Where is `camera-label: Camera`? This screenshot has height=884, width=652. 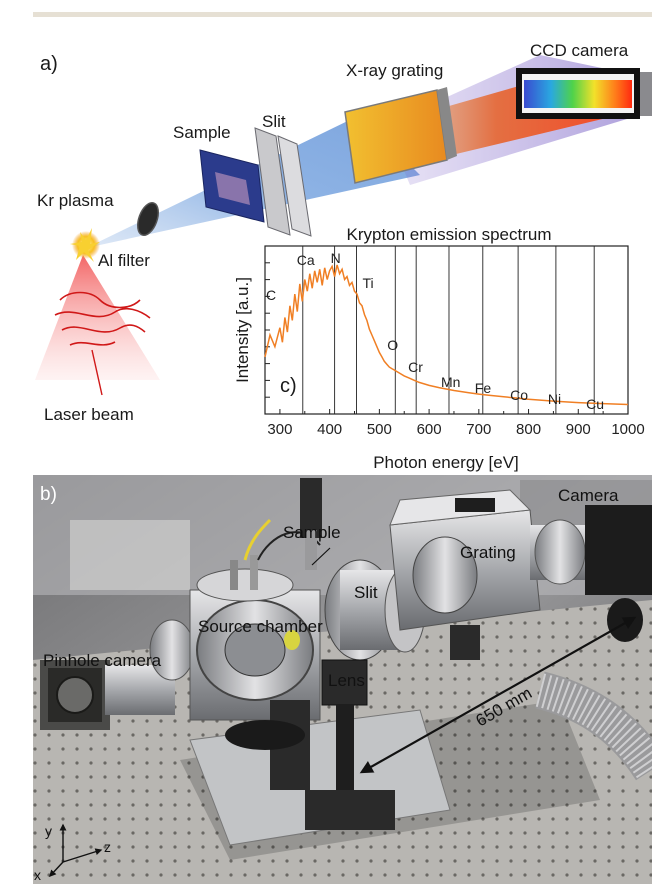 camera-label: Camera is located at coordinates (588, 495).